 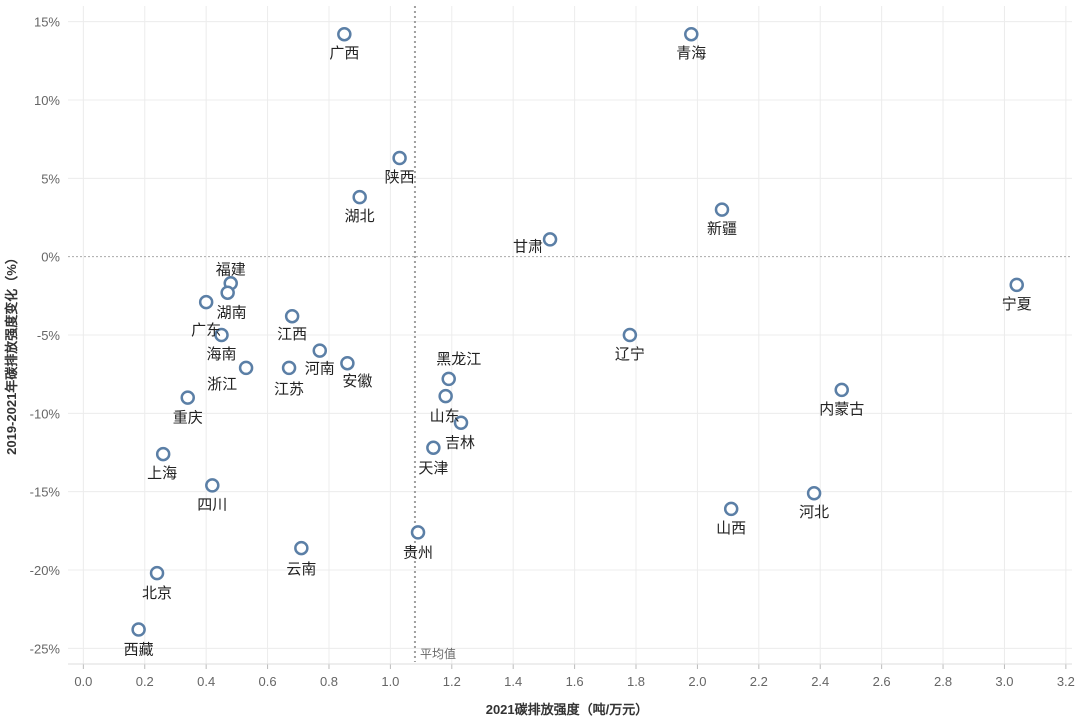 I want to click on x-tick-label: 1.8, so click(x=636, y=681).